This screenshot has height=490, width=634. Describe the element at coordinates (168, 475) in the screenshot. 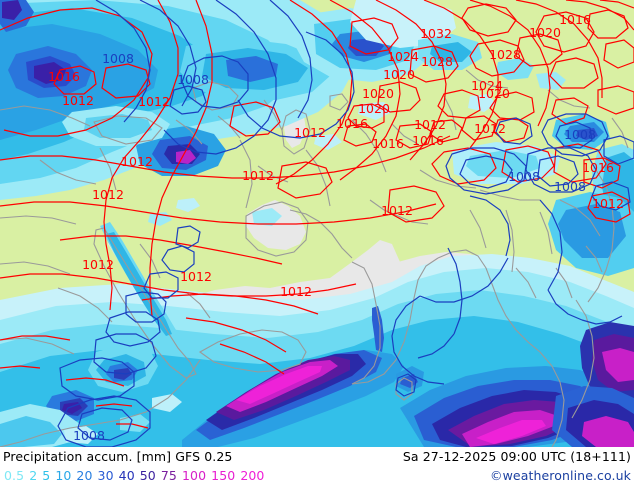

I see `legend-value-75: 75` at that location.